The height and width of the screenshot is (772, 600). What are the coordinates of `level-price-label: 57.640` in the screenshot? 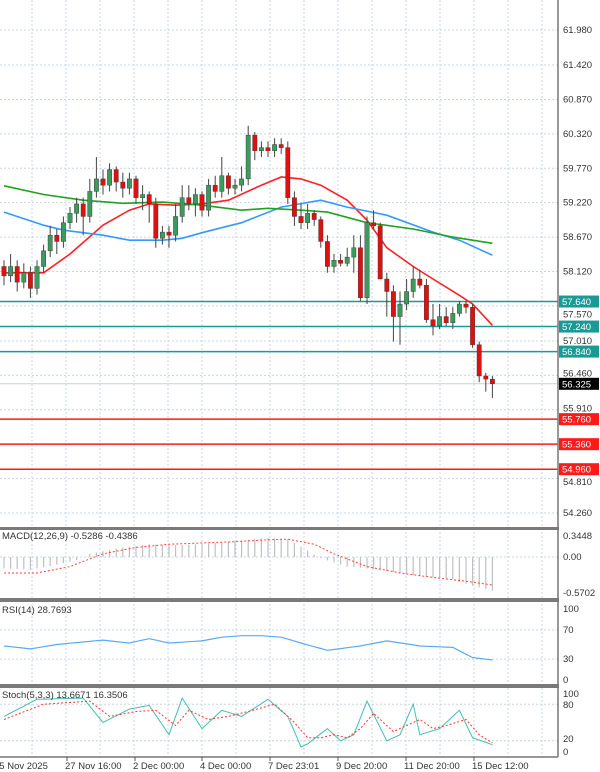 It's located at (576, 302).